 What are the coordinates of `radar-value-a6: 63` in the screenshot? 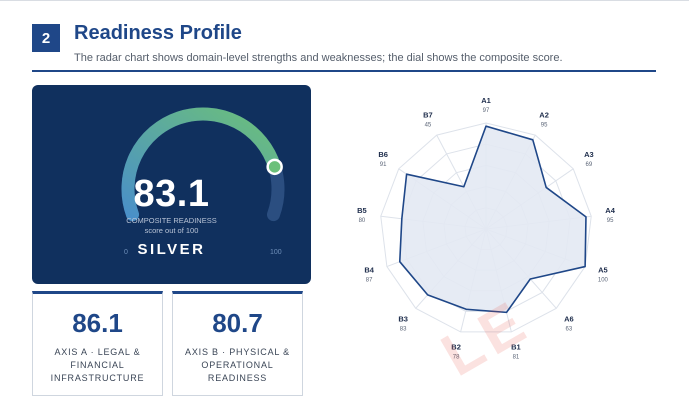 It's located at (569, 330).